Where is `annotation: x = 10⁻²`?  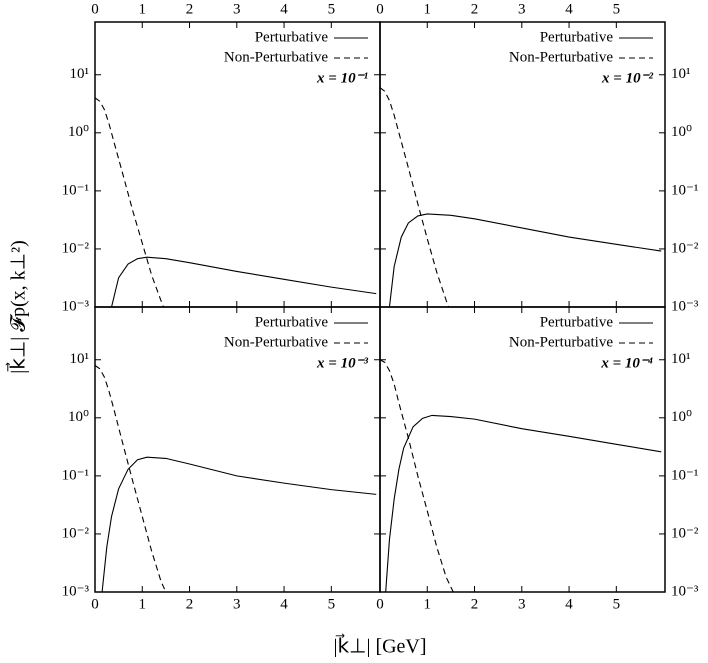 annotation: x = 10⁻² is located at coordinates (627, 78).